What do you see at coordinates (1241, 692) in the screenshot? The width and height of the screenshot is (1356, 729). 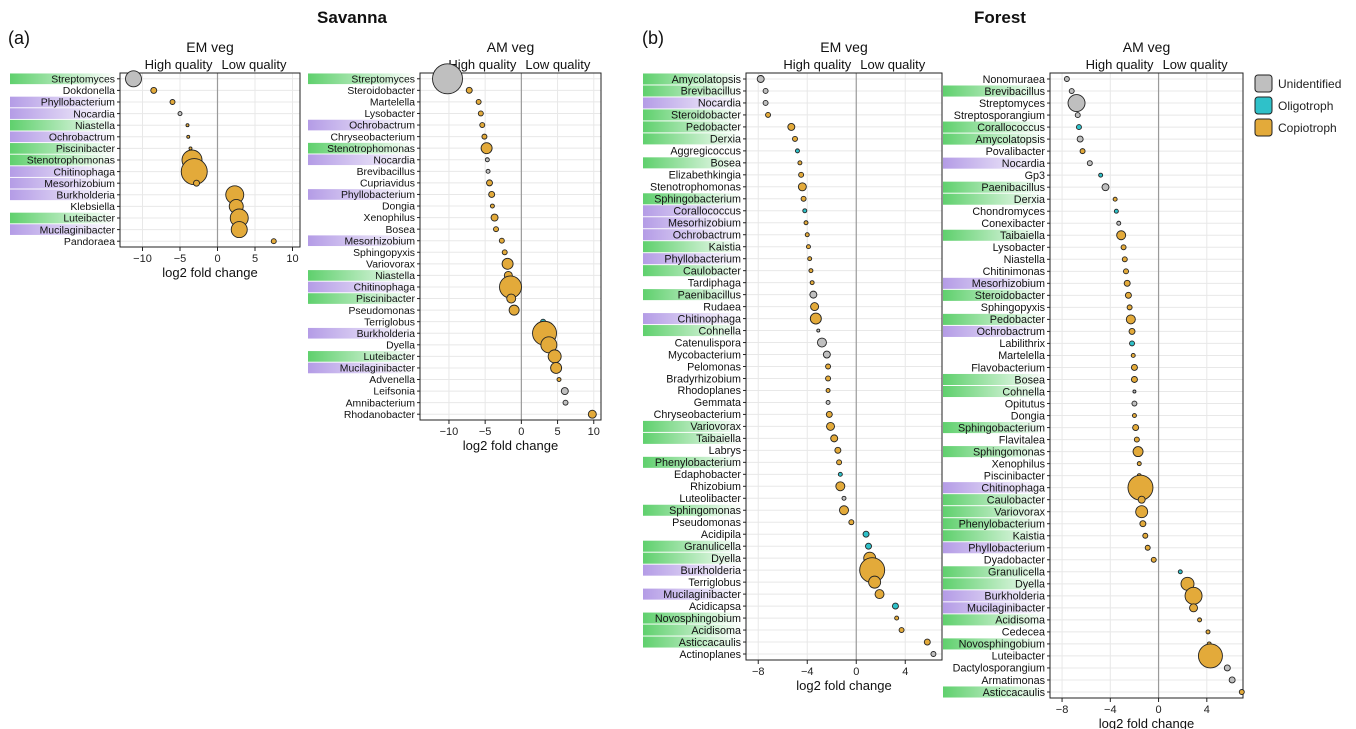 I see `bubble-asticcacaulis` at bounding box center [1241, 692].